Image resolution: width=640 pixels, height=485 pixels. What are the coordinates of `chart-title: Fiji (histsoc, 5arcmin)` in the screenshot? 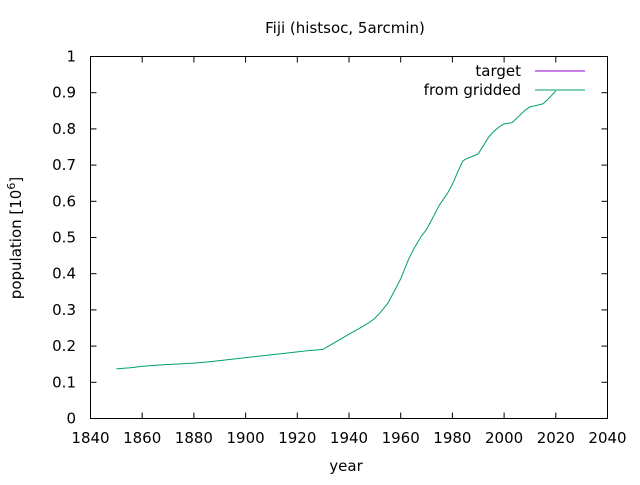 It's located at (345, 28).